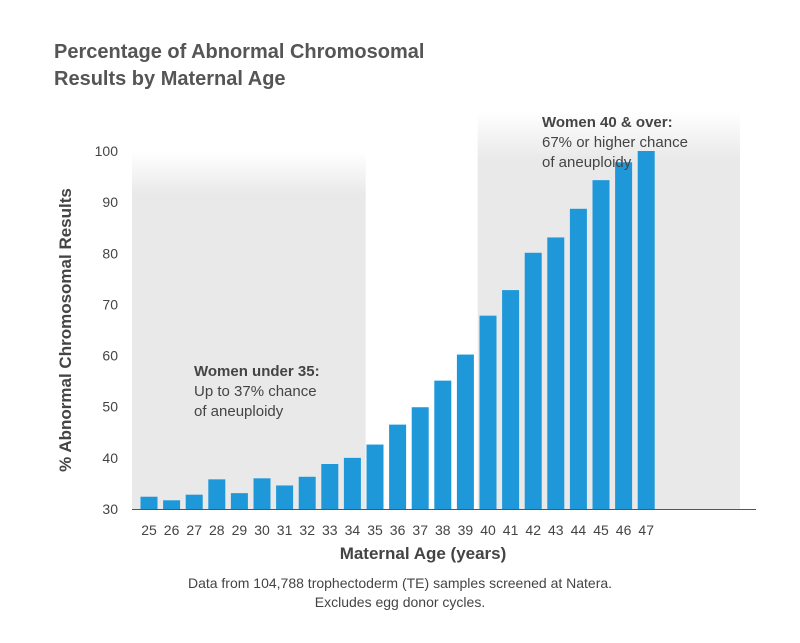 This screenshot has width=800, height=643. I want to click on x-tick-label: 47, so click(646, 530).